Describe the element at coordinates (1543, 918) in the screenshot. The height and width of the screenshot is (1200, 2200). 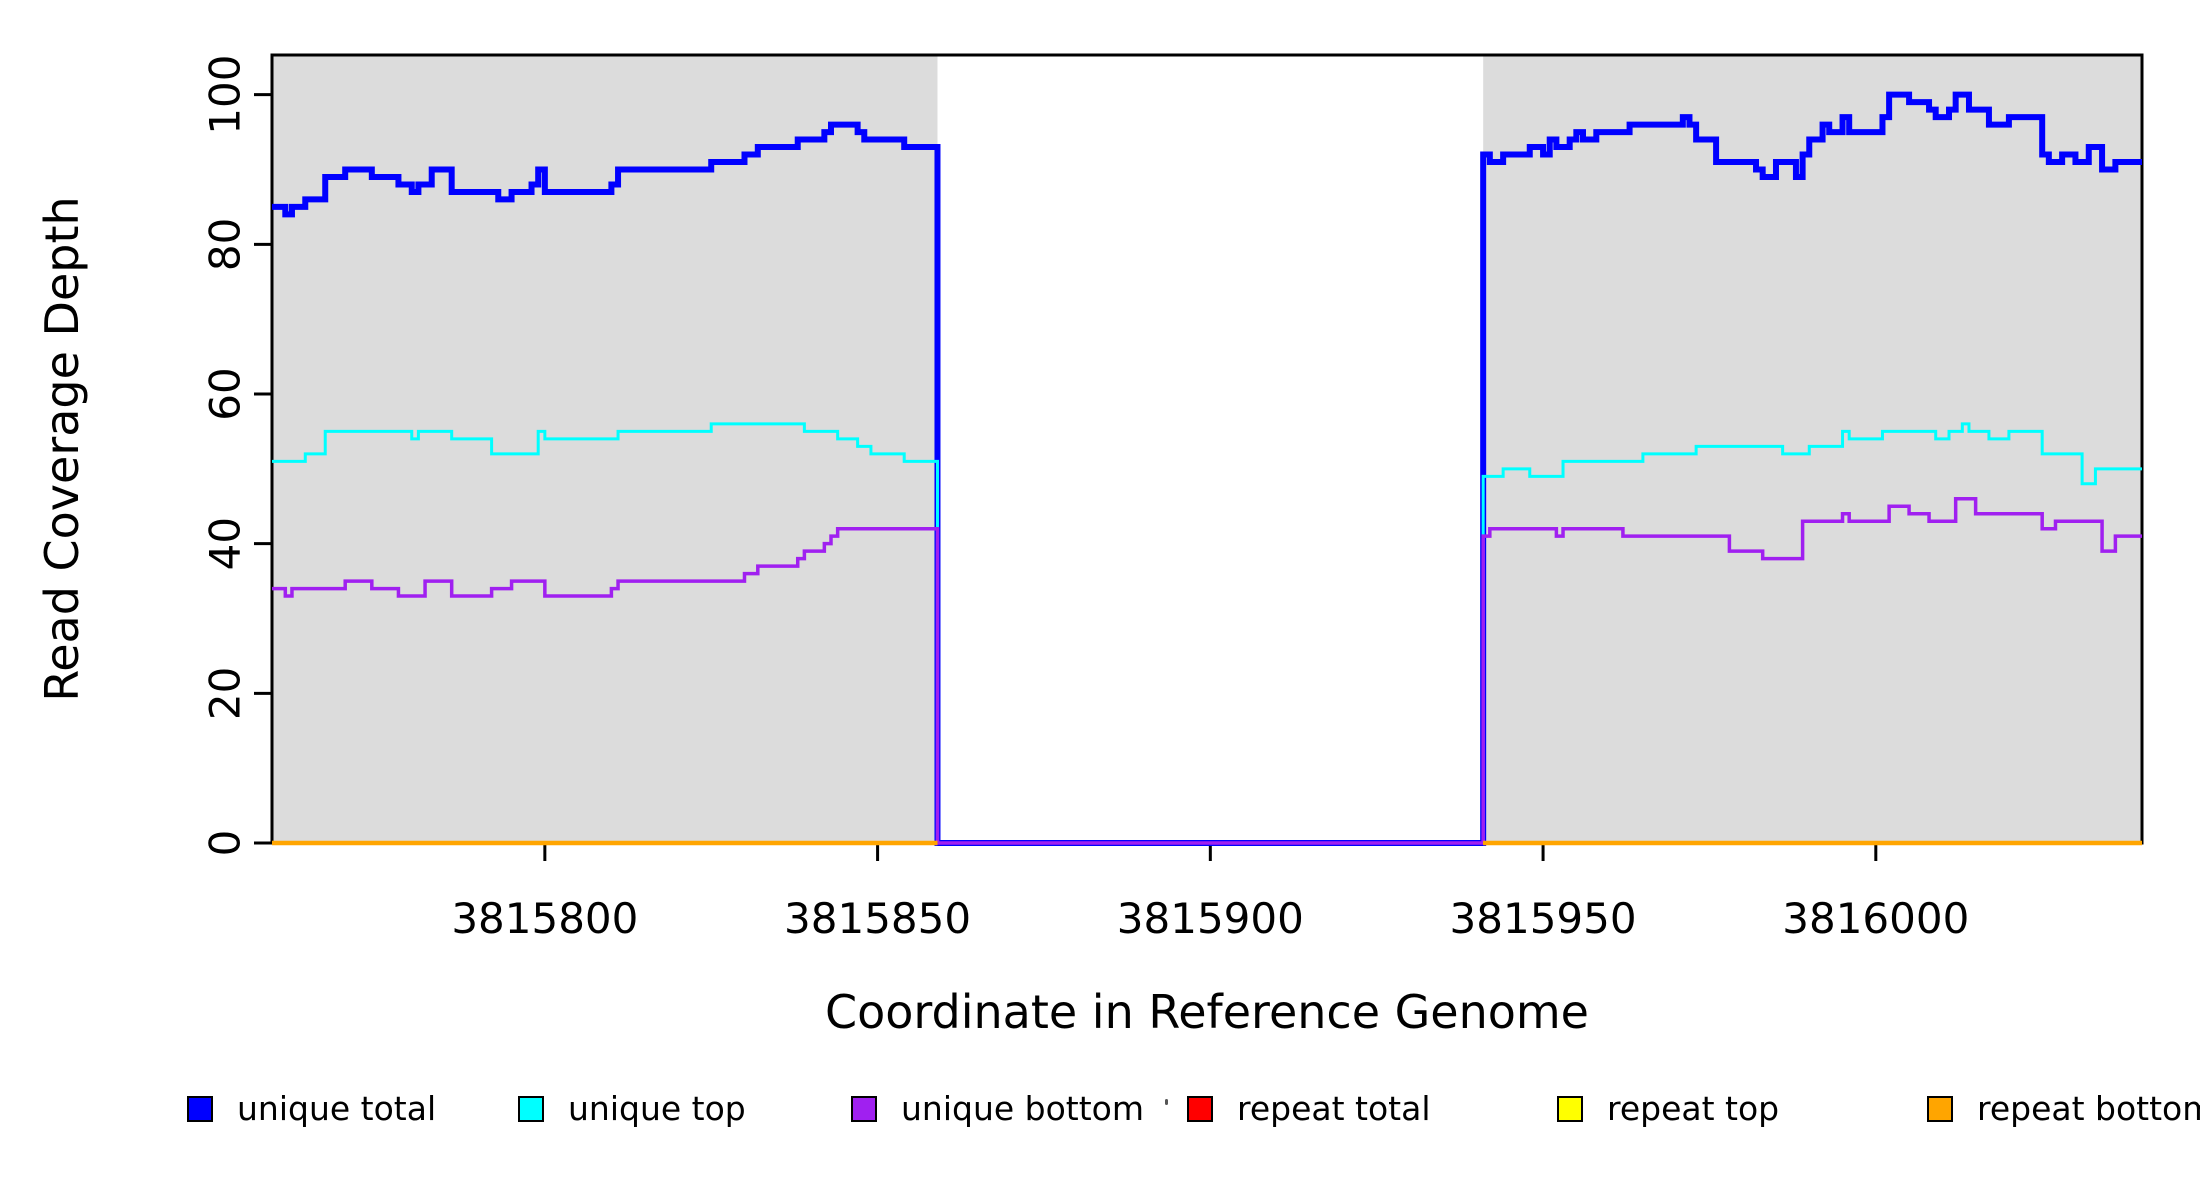
I see `x-tick-label: 3815950` at that location.